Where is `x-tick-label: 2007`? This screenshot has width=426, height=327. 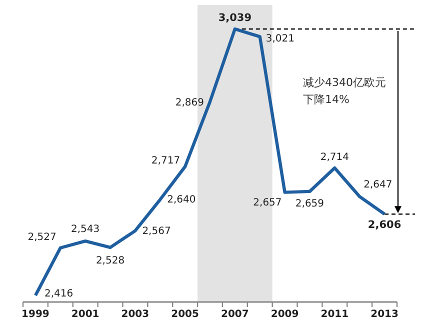 x-tick-label: 2007 is located at coordinates (235, 314).